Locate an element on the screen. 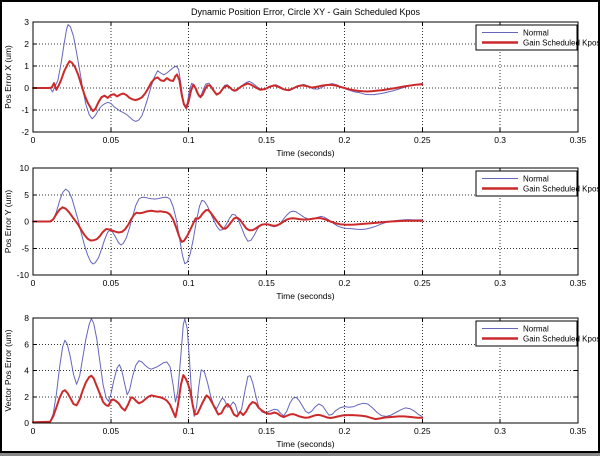  subplot-2-legend-label: Gain Scheduled Kpos is located at coordinates (560, 189).